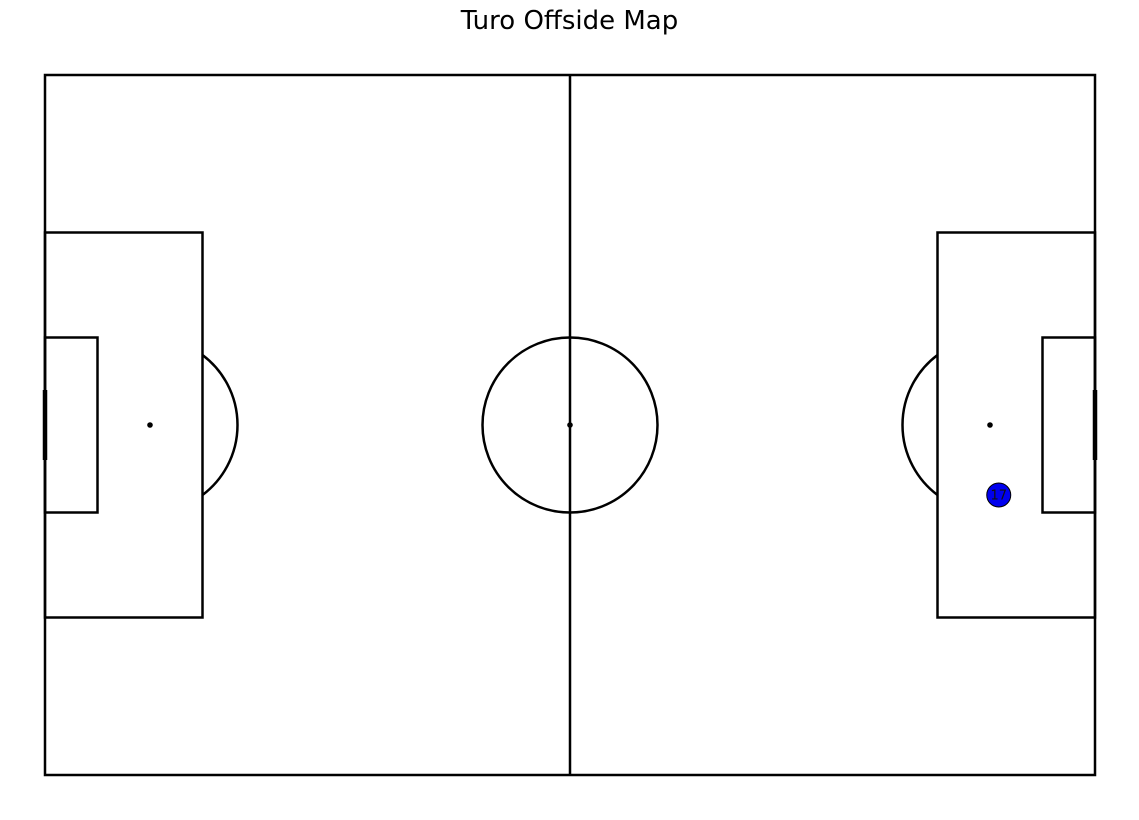  I want to click on right-penalty-area, so click(1016, 425).